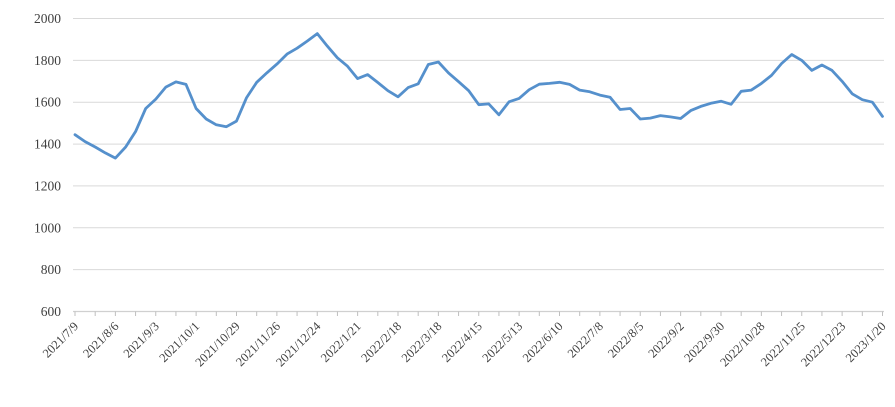 Image resolution: width=895 pixels, height=407 pixels. What do you see at coordinates (625, 339) in the screenshot?
I see `x-tick-label: 2022/8/5` at bounding box center [625, 339].